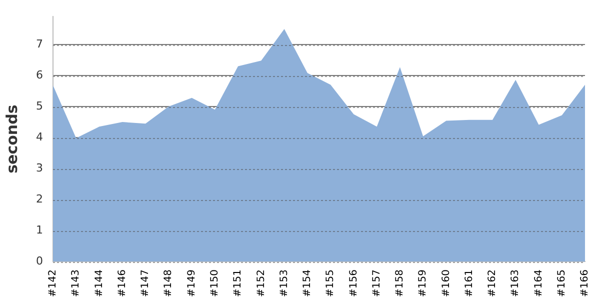  What do you see at coordinates (585, 284) in the screenshot?
I see `x-tick-label: #166` at bounding box center [585, 284].